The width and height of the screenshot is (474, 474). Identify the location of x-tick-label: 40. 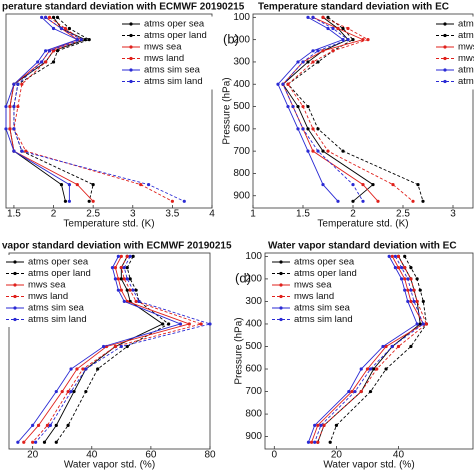
(92, 455).